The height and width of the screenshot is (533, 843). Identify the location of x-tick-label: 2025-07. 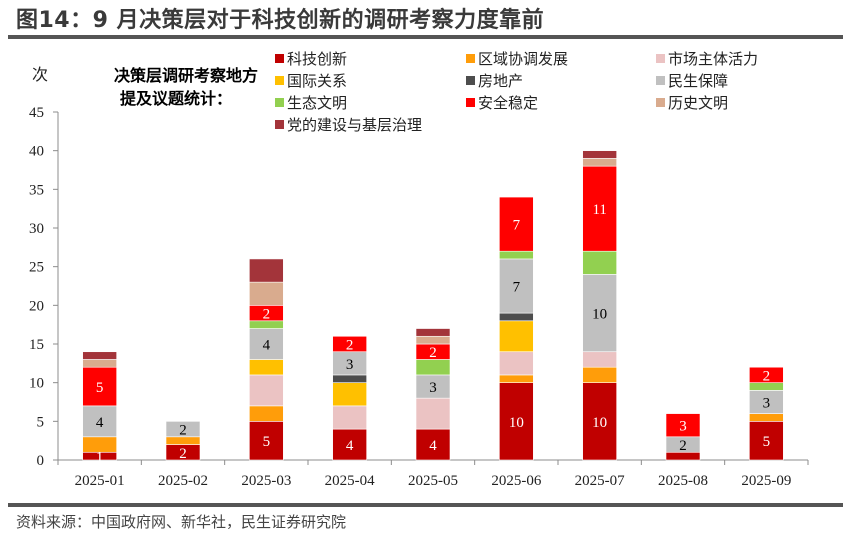
(600, 481).